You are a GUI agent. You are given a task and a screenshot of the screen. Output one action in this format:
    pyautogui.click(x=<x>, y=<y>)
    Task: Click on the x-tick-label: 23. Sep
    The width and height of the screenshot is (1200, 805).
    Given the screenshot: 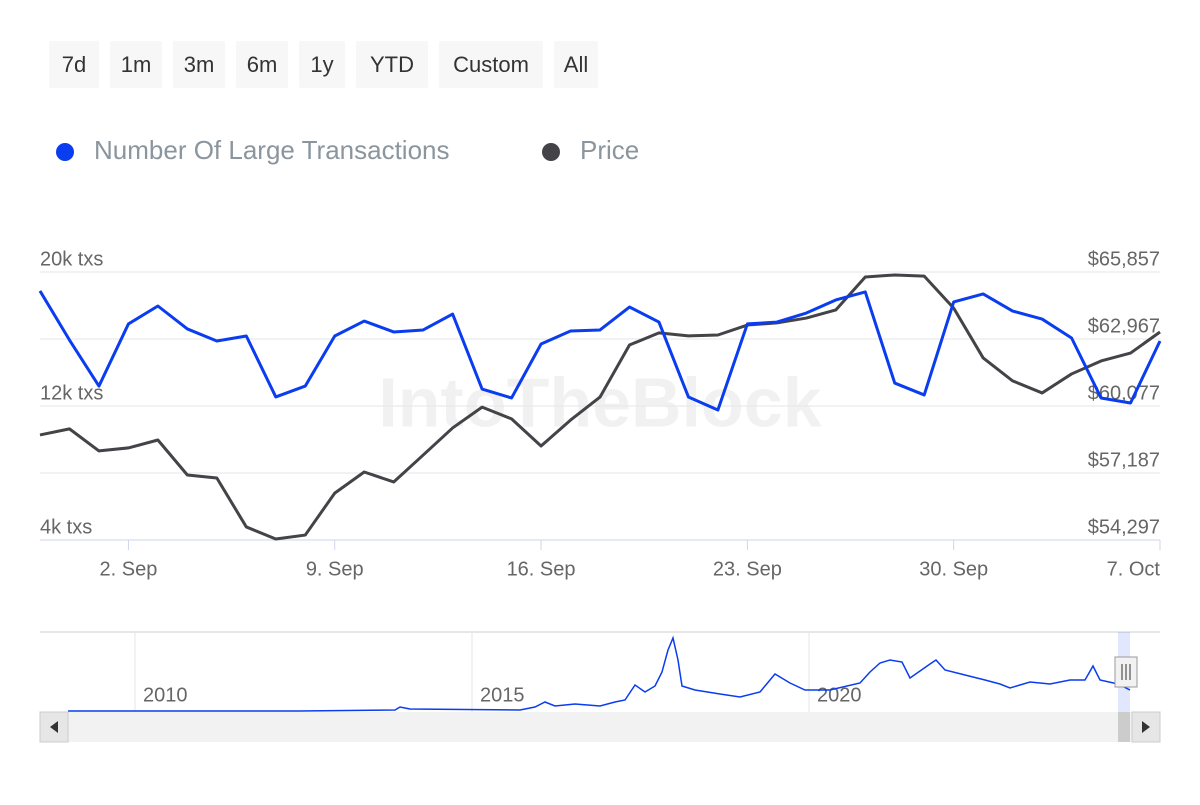 What is the action you would take?
    pyautogui.click(x=747, y=569)
    